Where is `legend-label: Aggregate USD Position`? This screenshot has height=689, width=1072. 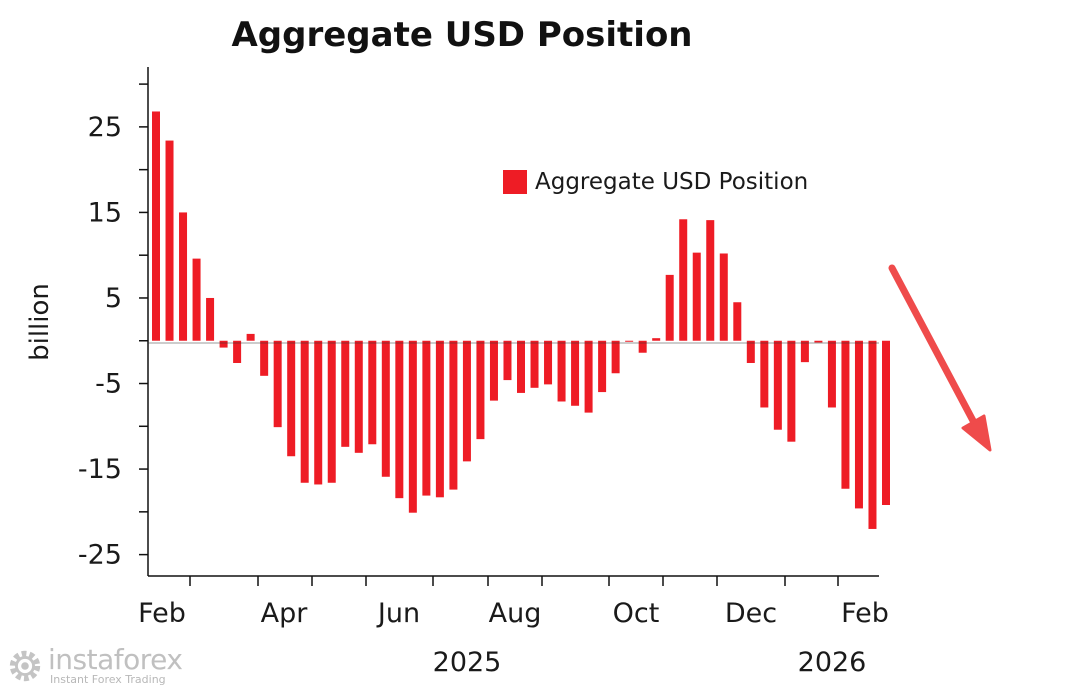 legend-label: Aggregate USD Position is located at coordinates (671, 182).